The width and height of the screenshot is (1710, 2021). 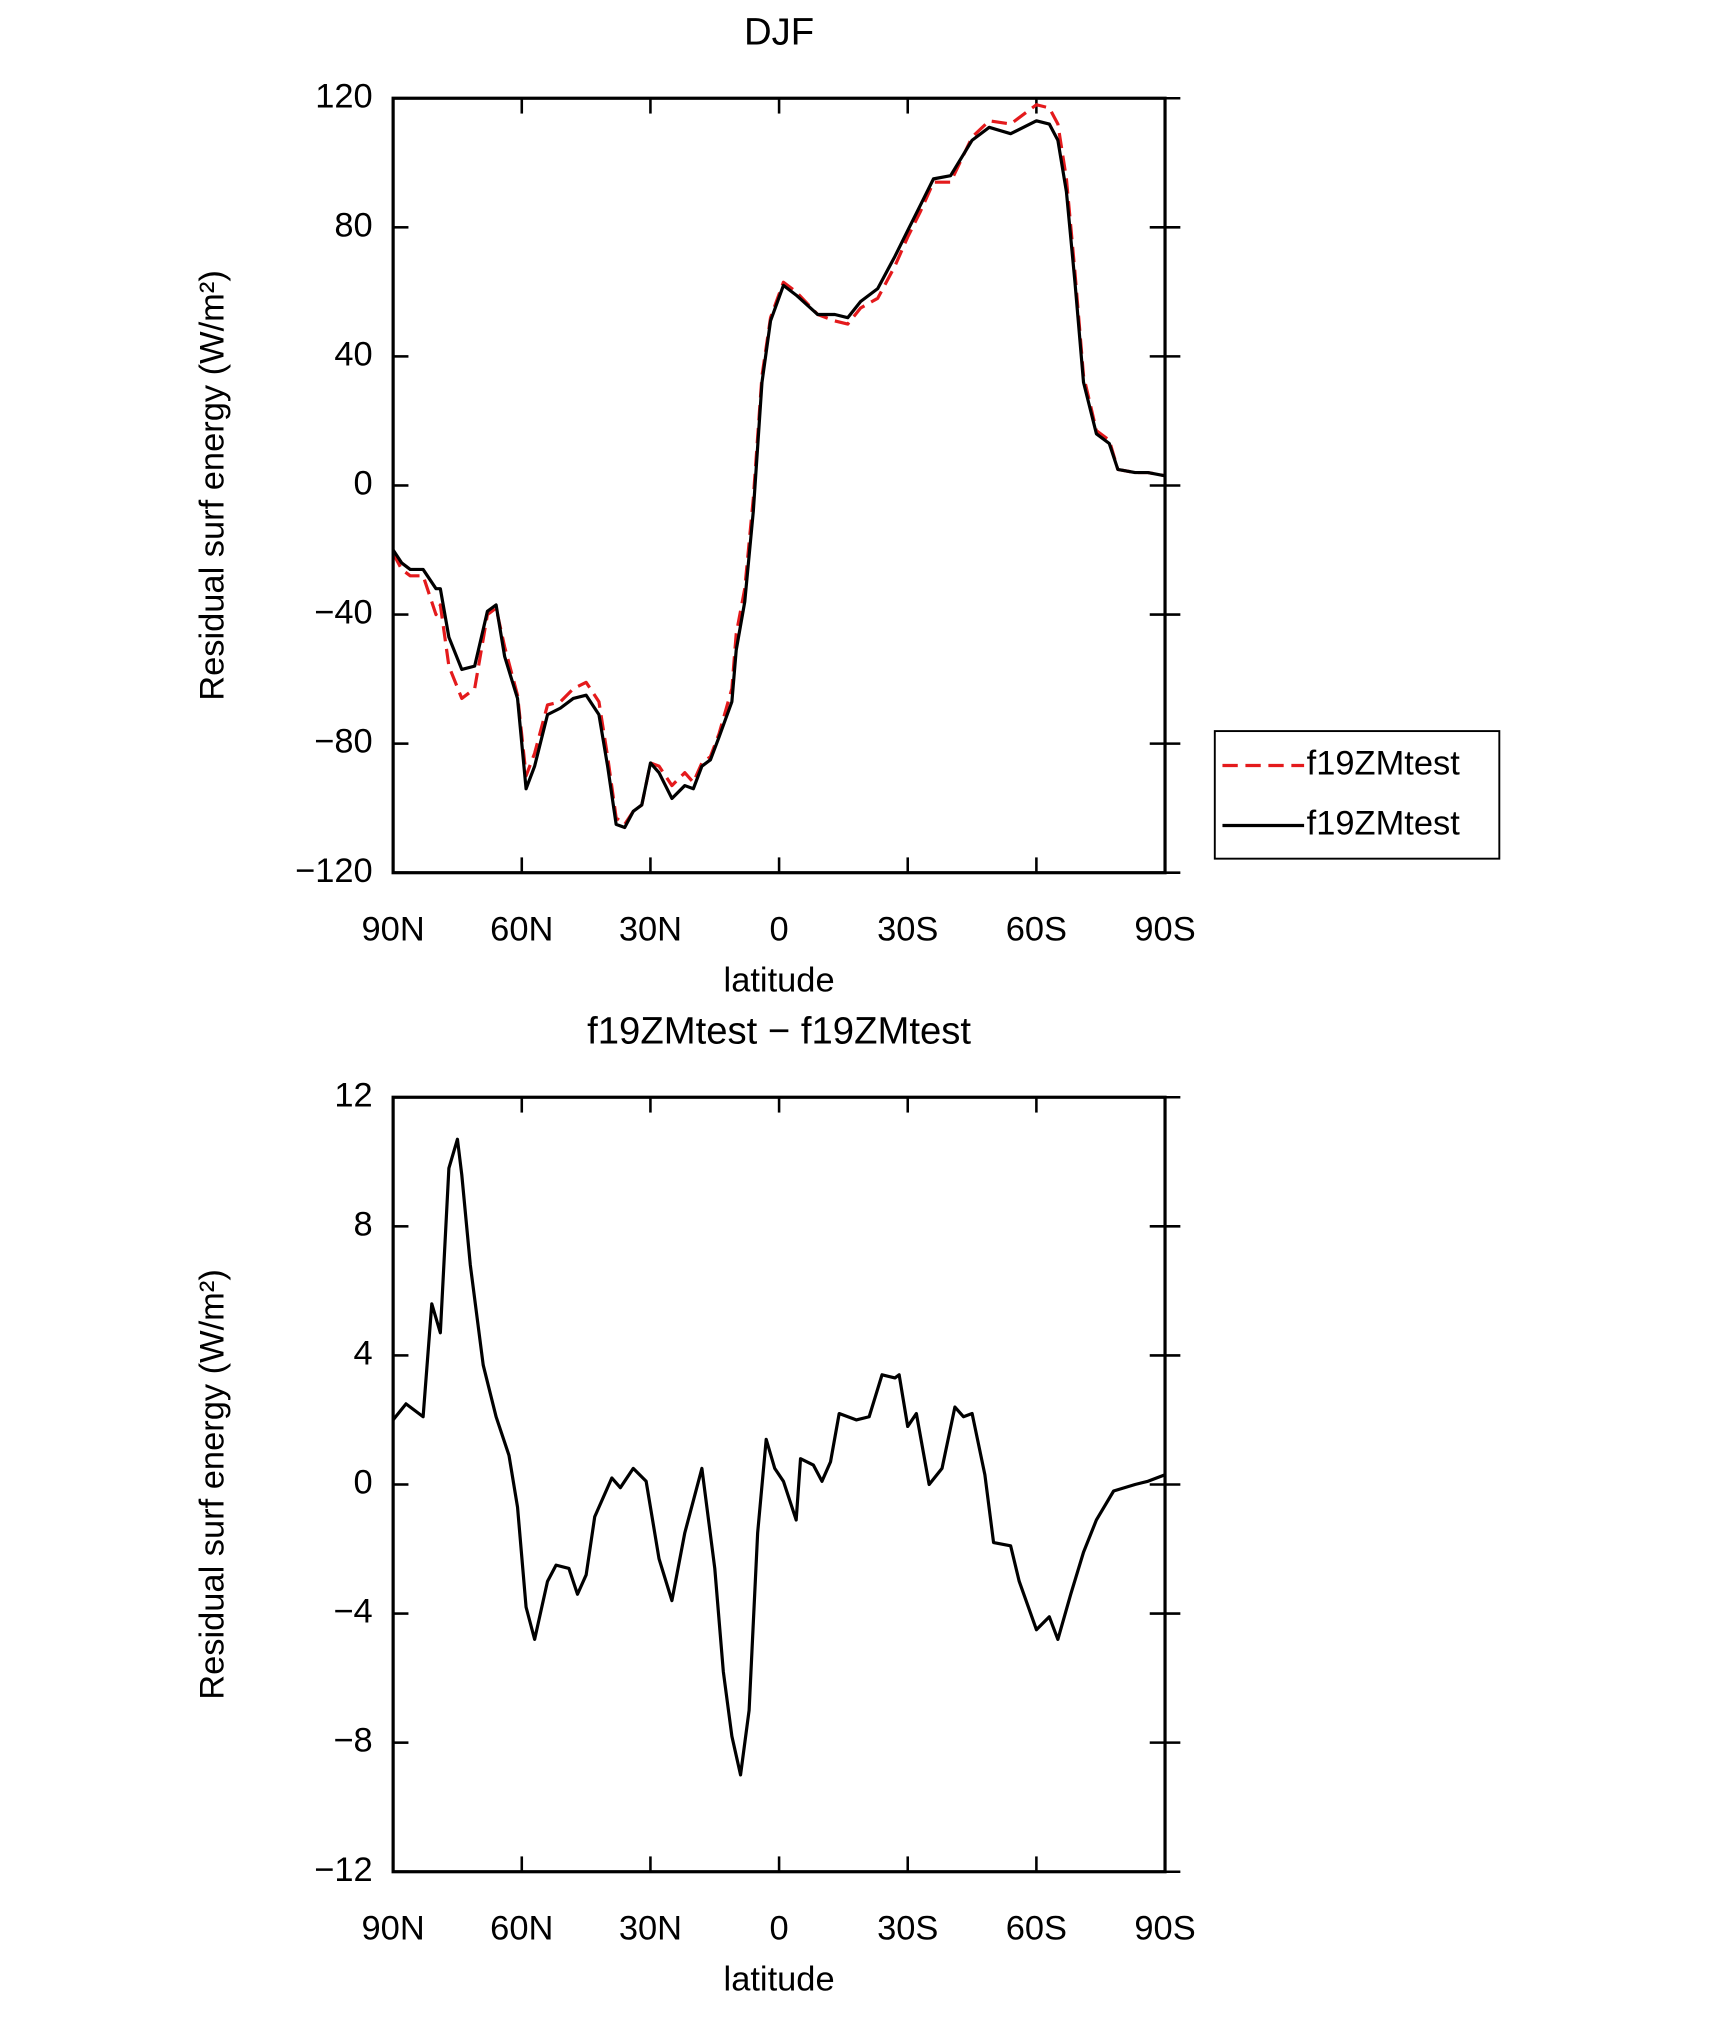 What do you see at coordinates (363, 1224) in the screenshot?
I see `y-tick-label: 8` at bounding box center [363, 1224].